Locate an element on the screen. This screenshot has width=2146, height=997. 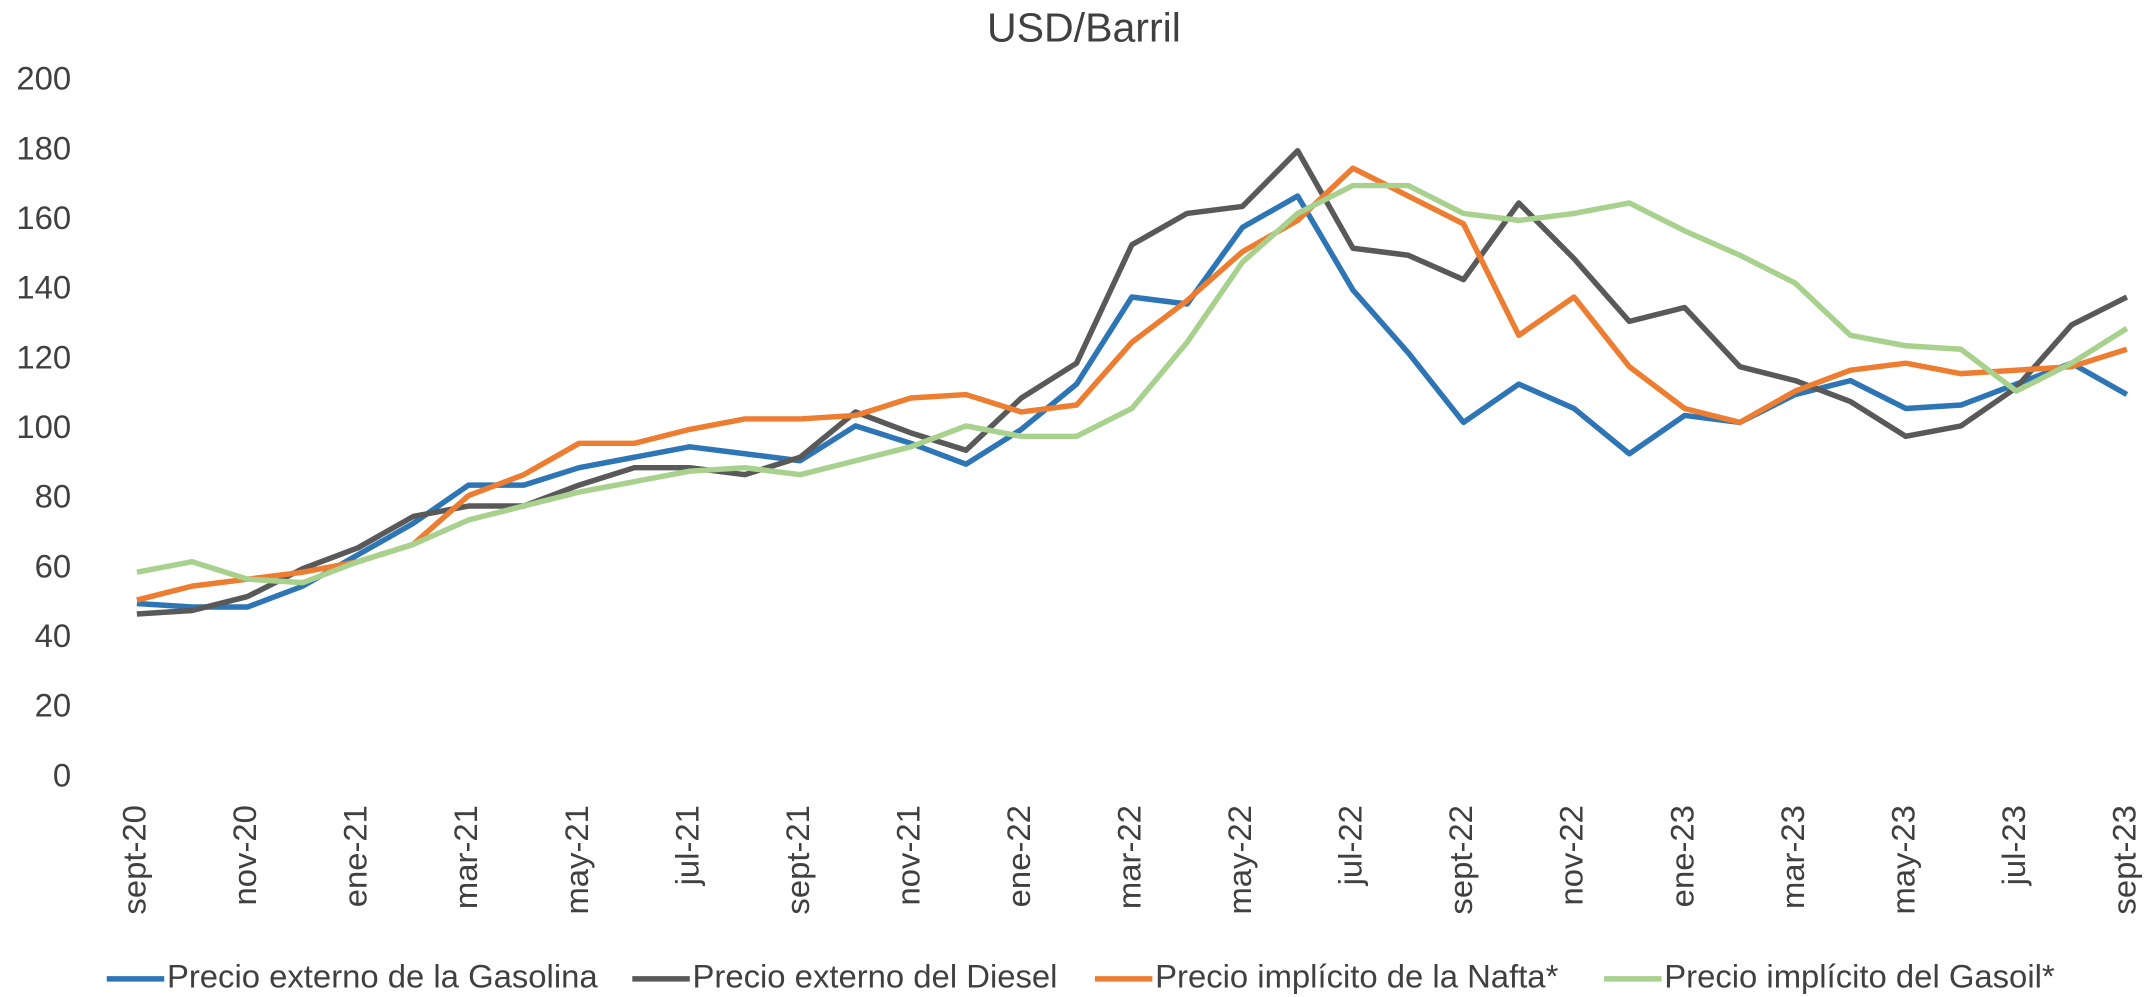
y-tick-label: 40 is located at coordinates (53, 635).